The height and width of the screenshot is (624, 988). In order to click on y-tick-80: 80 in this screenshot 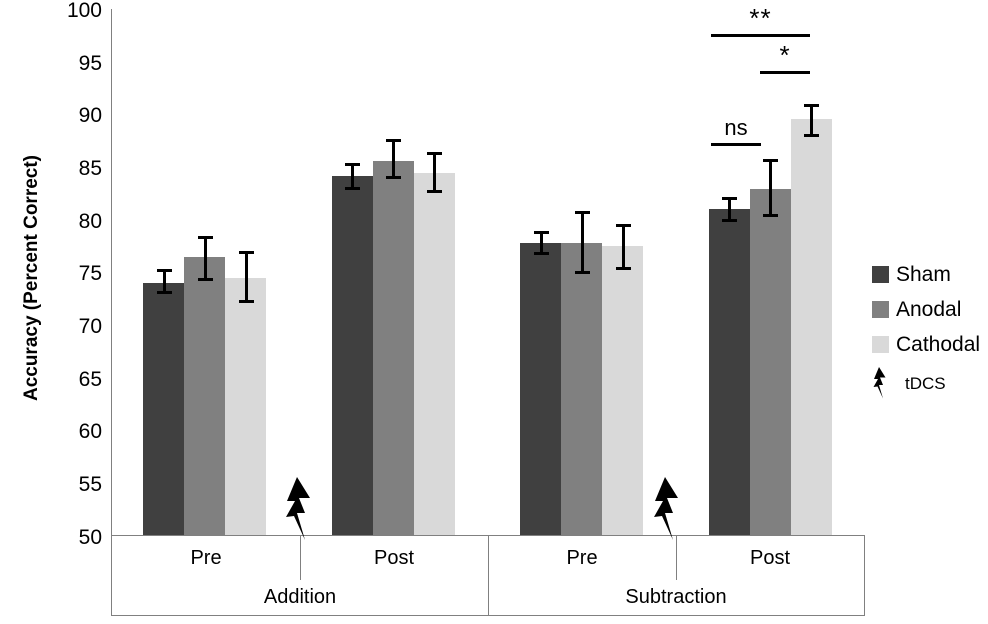, I will do `click(90, 221)`.